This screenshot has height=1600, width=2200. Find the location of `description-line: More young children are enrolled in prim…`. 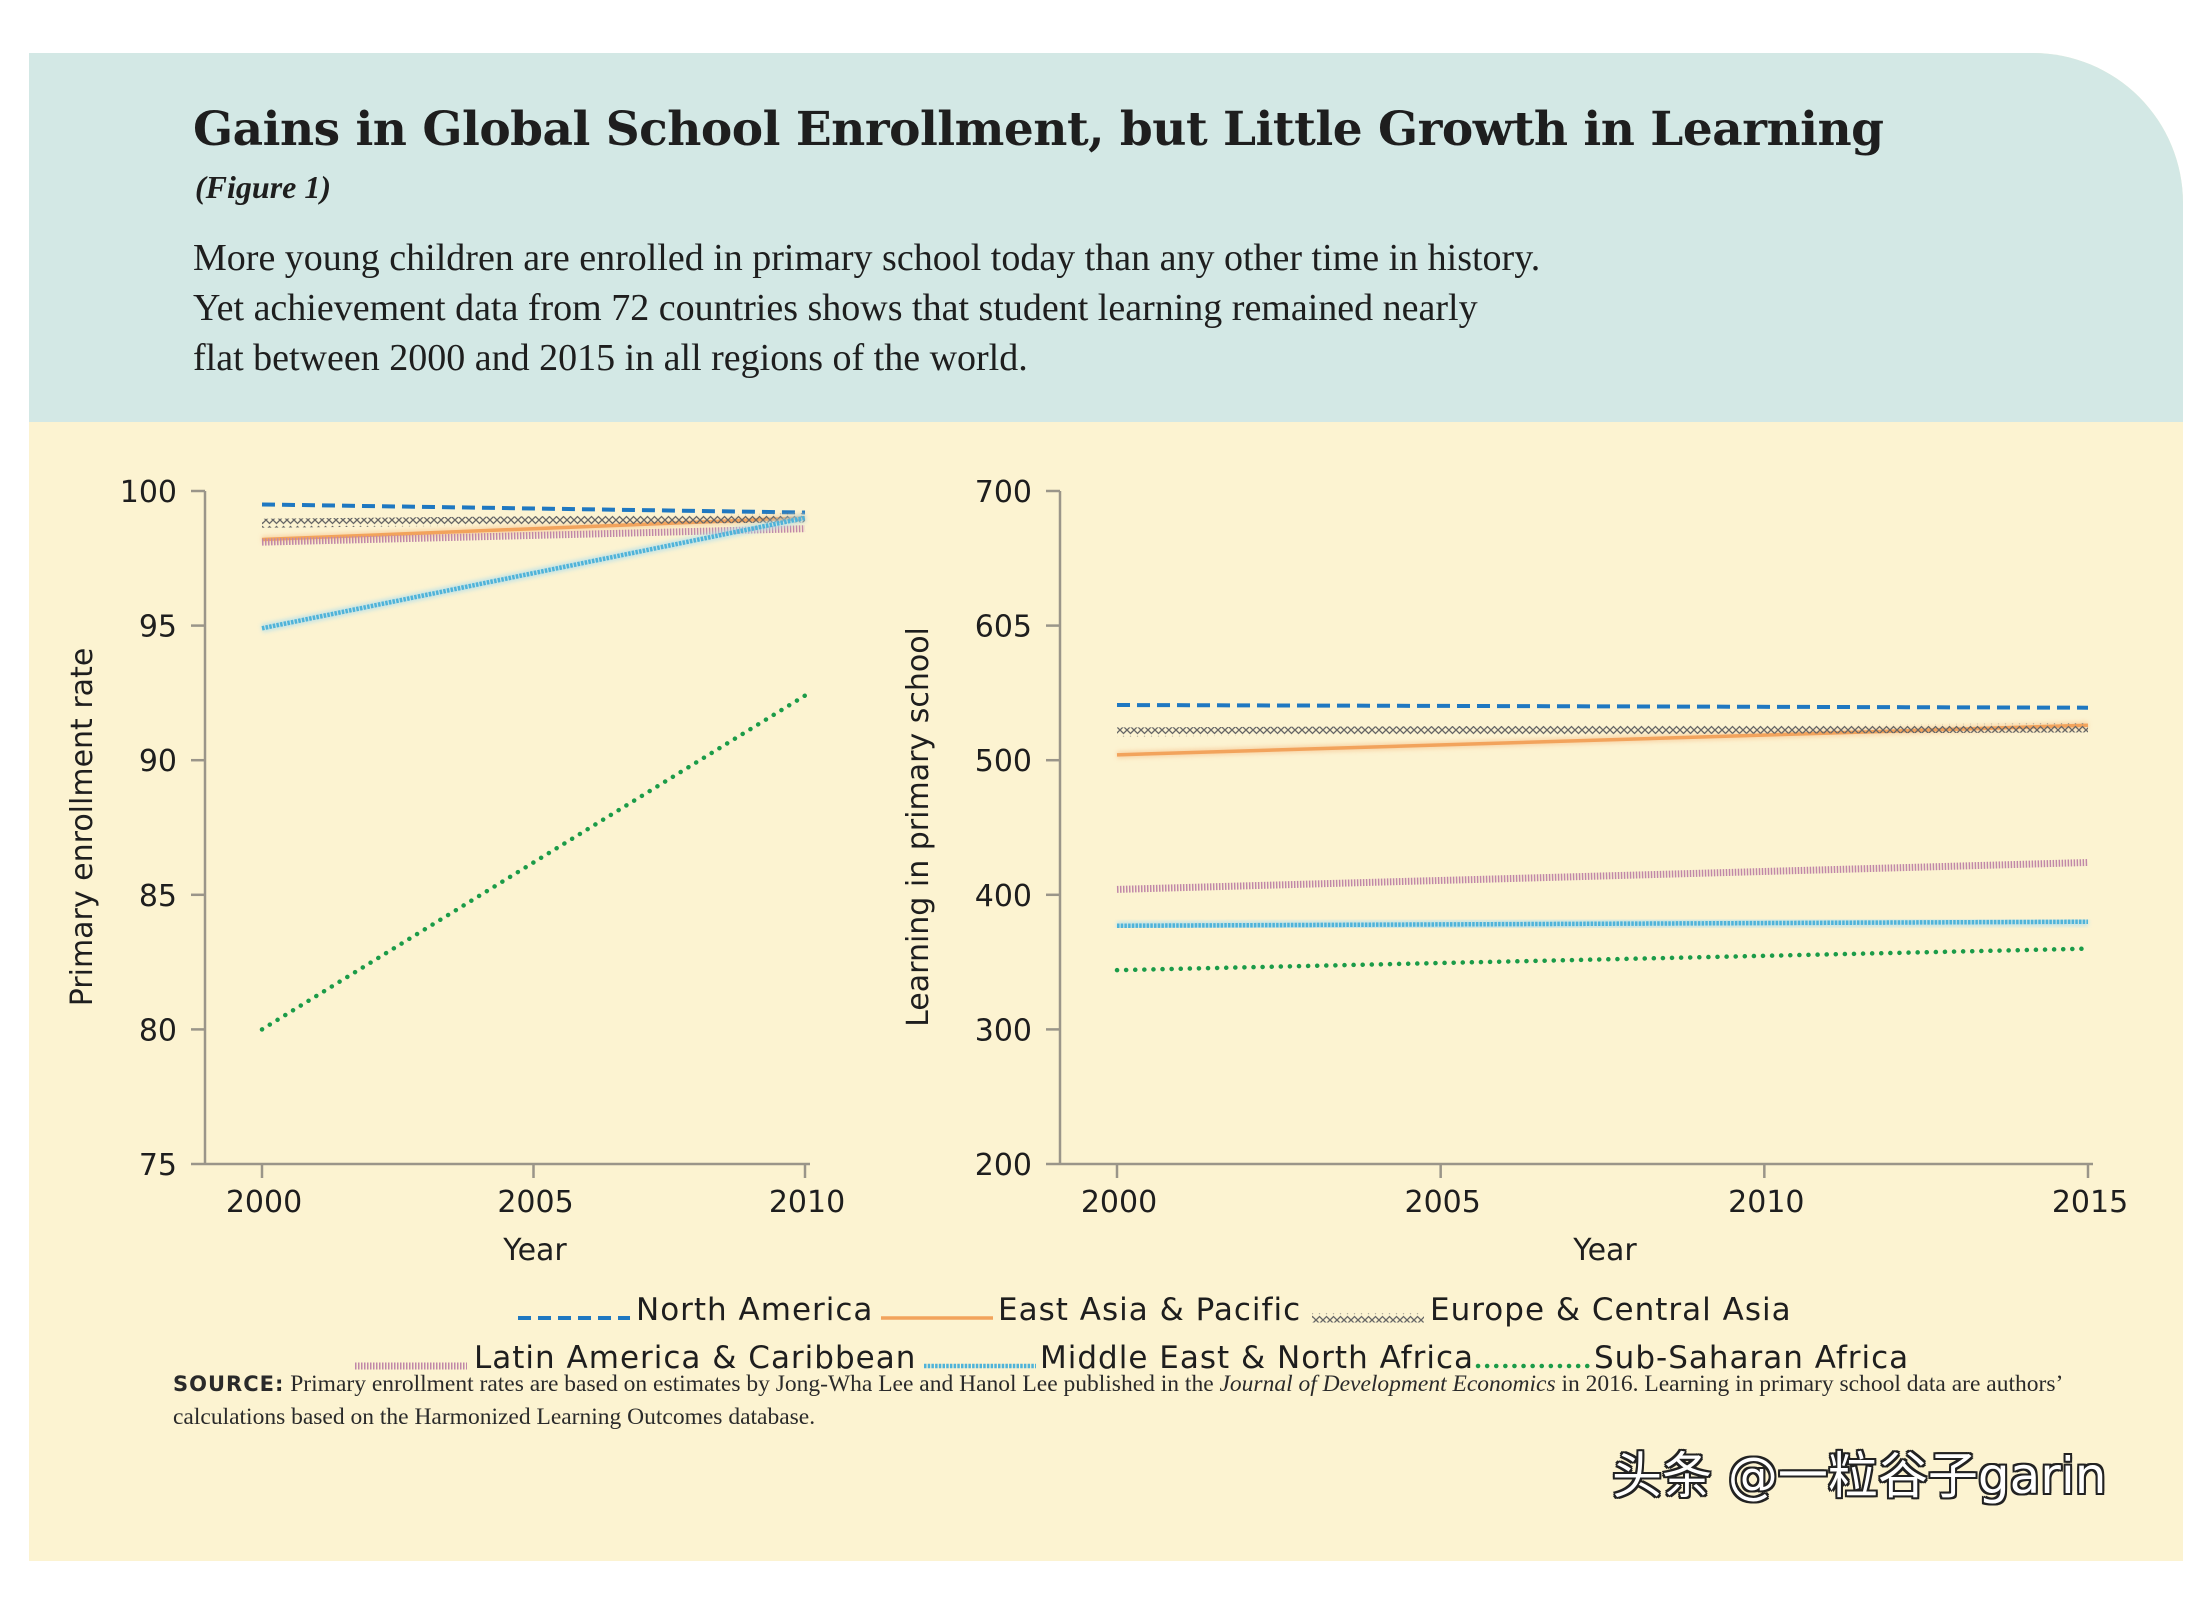

description-line: More young children are enrolled in prim… is located at coordinates (867, 258).